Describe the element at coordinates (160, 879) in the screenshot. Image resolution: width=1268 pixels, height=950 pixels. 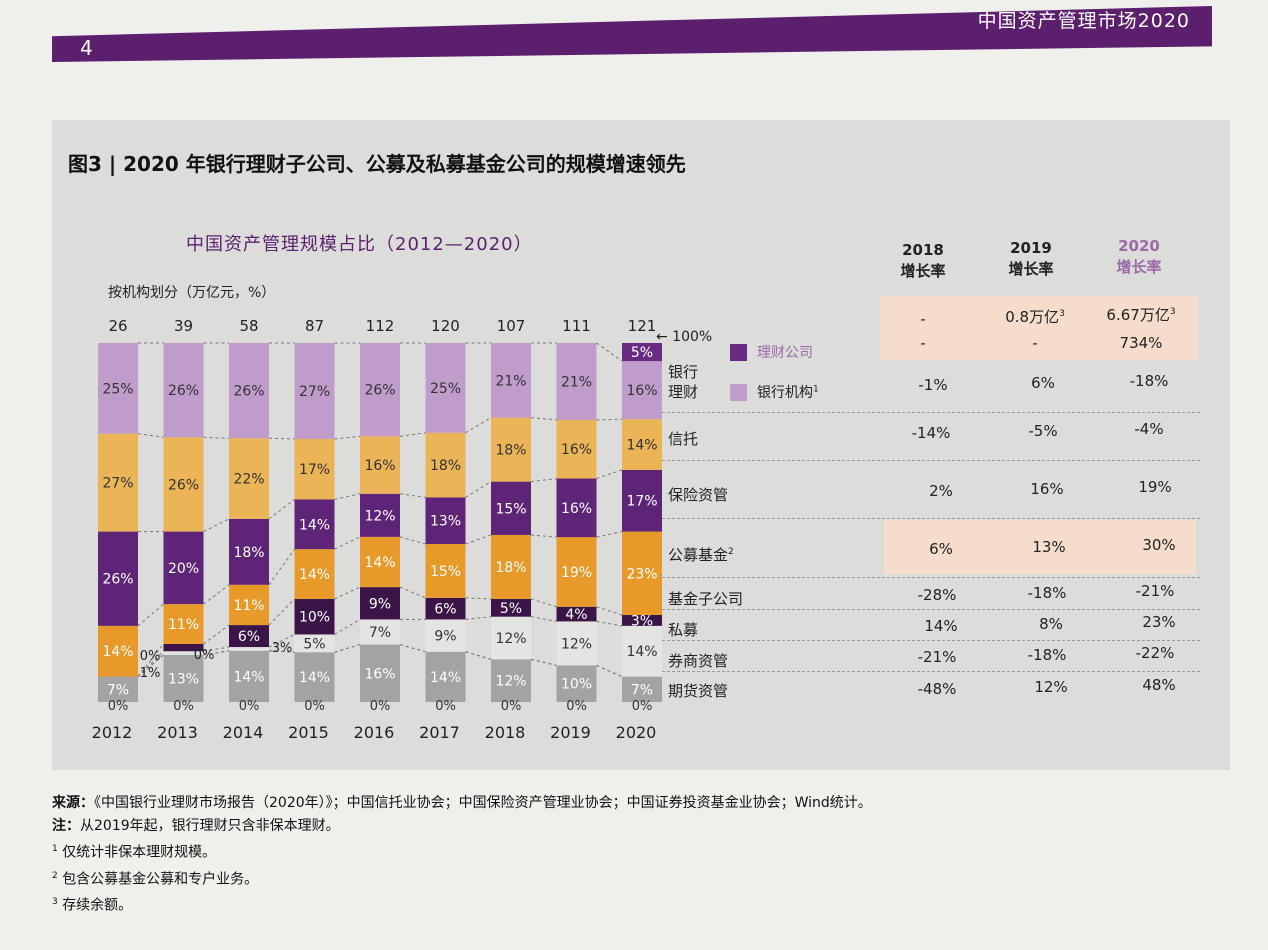
I see `footnote-text: 包含公募基金公募和专户业务。` at that location.